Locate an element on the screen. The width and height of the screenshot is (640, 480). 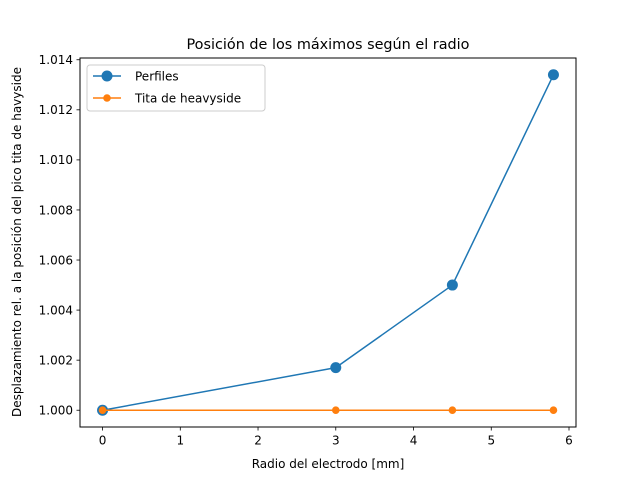
x-tick-label: 5 is located at coordinates (491, 441).